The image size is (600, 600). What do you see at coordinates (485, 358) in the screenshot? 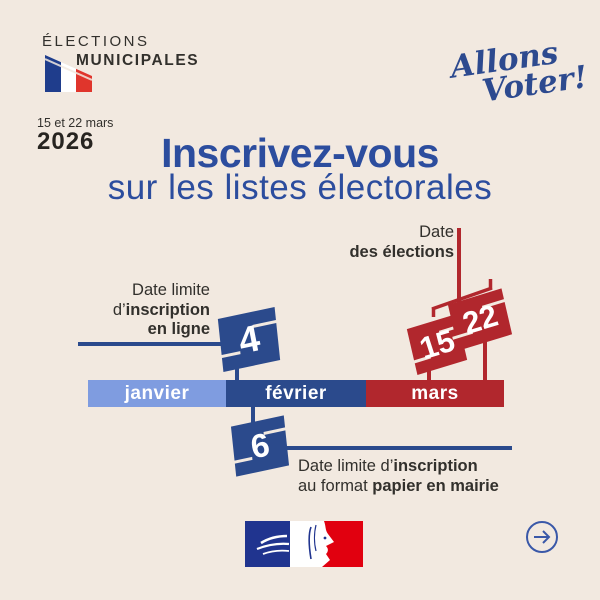
I see `connector-day22` at bounding box center [485, 358].